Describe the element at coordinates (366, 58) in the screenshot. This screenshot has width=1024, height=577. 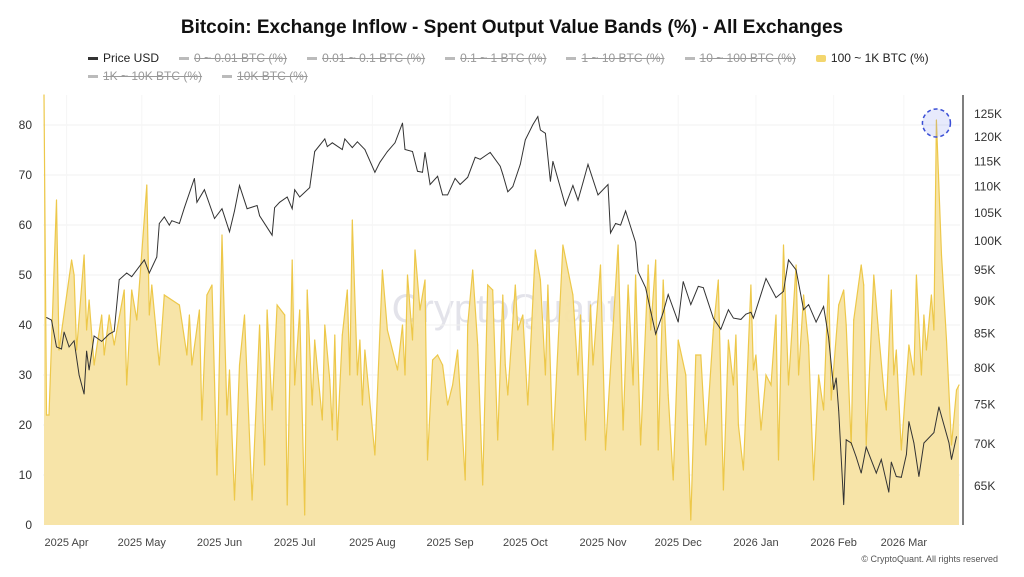
I see `legend-item-0.01-0.1-btc: 0.01 ~ 0.1 BTC (%)` at that location.